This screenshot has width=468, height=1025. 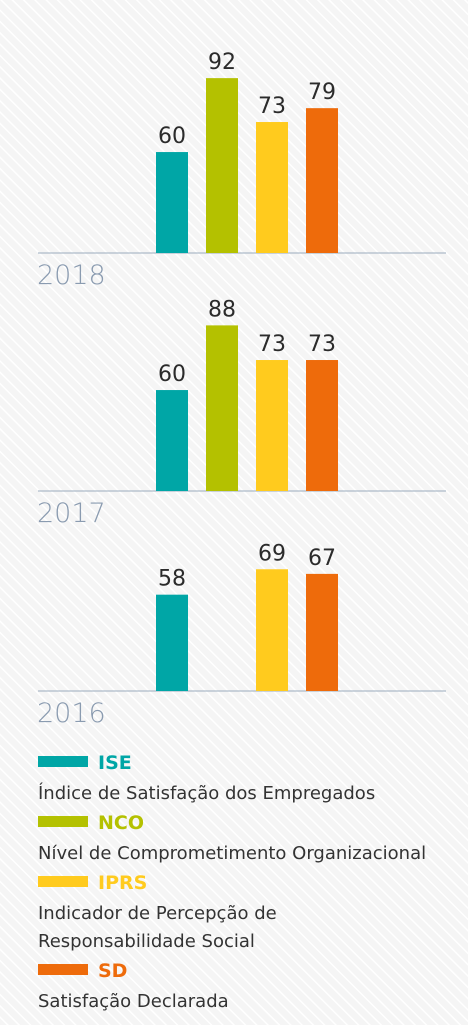 I want to click on legend-code: IPRS, so click(x=122, y=883).